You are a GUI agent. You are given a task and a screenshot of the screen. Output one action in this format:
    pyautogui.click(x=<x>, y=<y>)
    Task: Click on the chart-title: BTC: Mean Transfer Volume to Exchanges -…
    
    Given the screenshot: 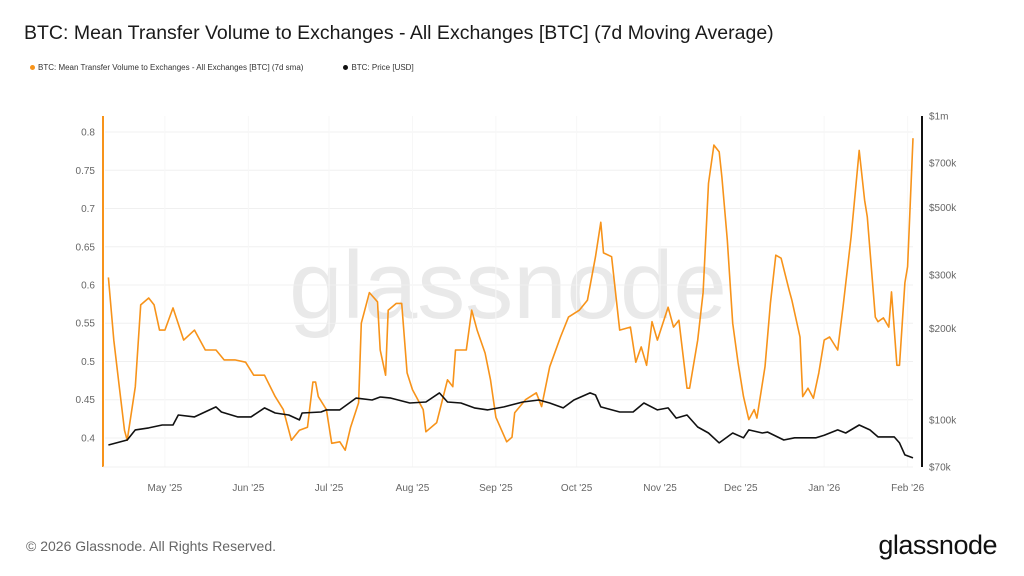 What is the action you would take?
    pyautogui.click(x=399, y=33)
    